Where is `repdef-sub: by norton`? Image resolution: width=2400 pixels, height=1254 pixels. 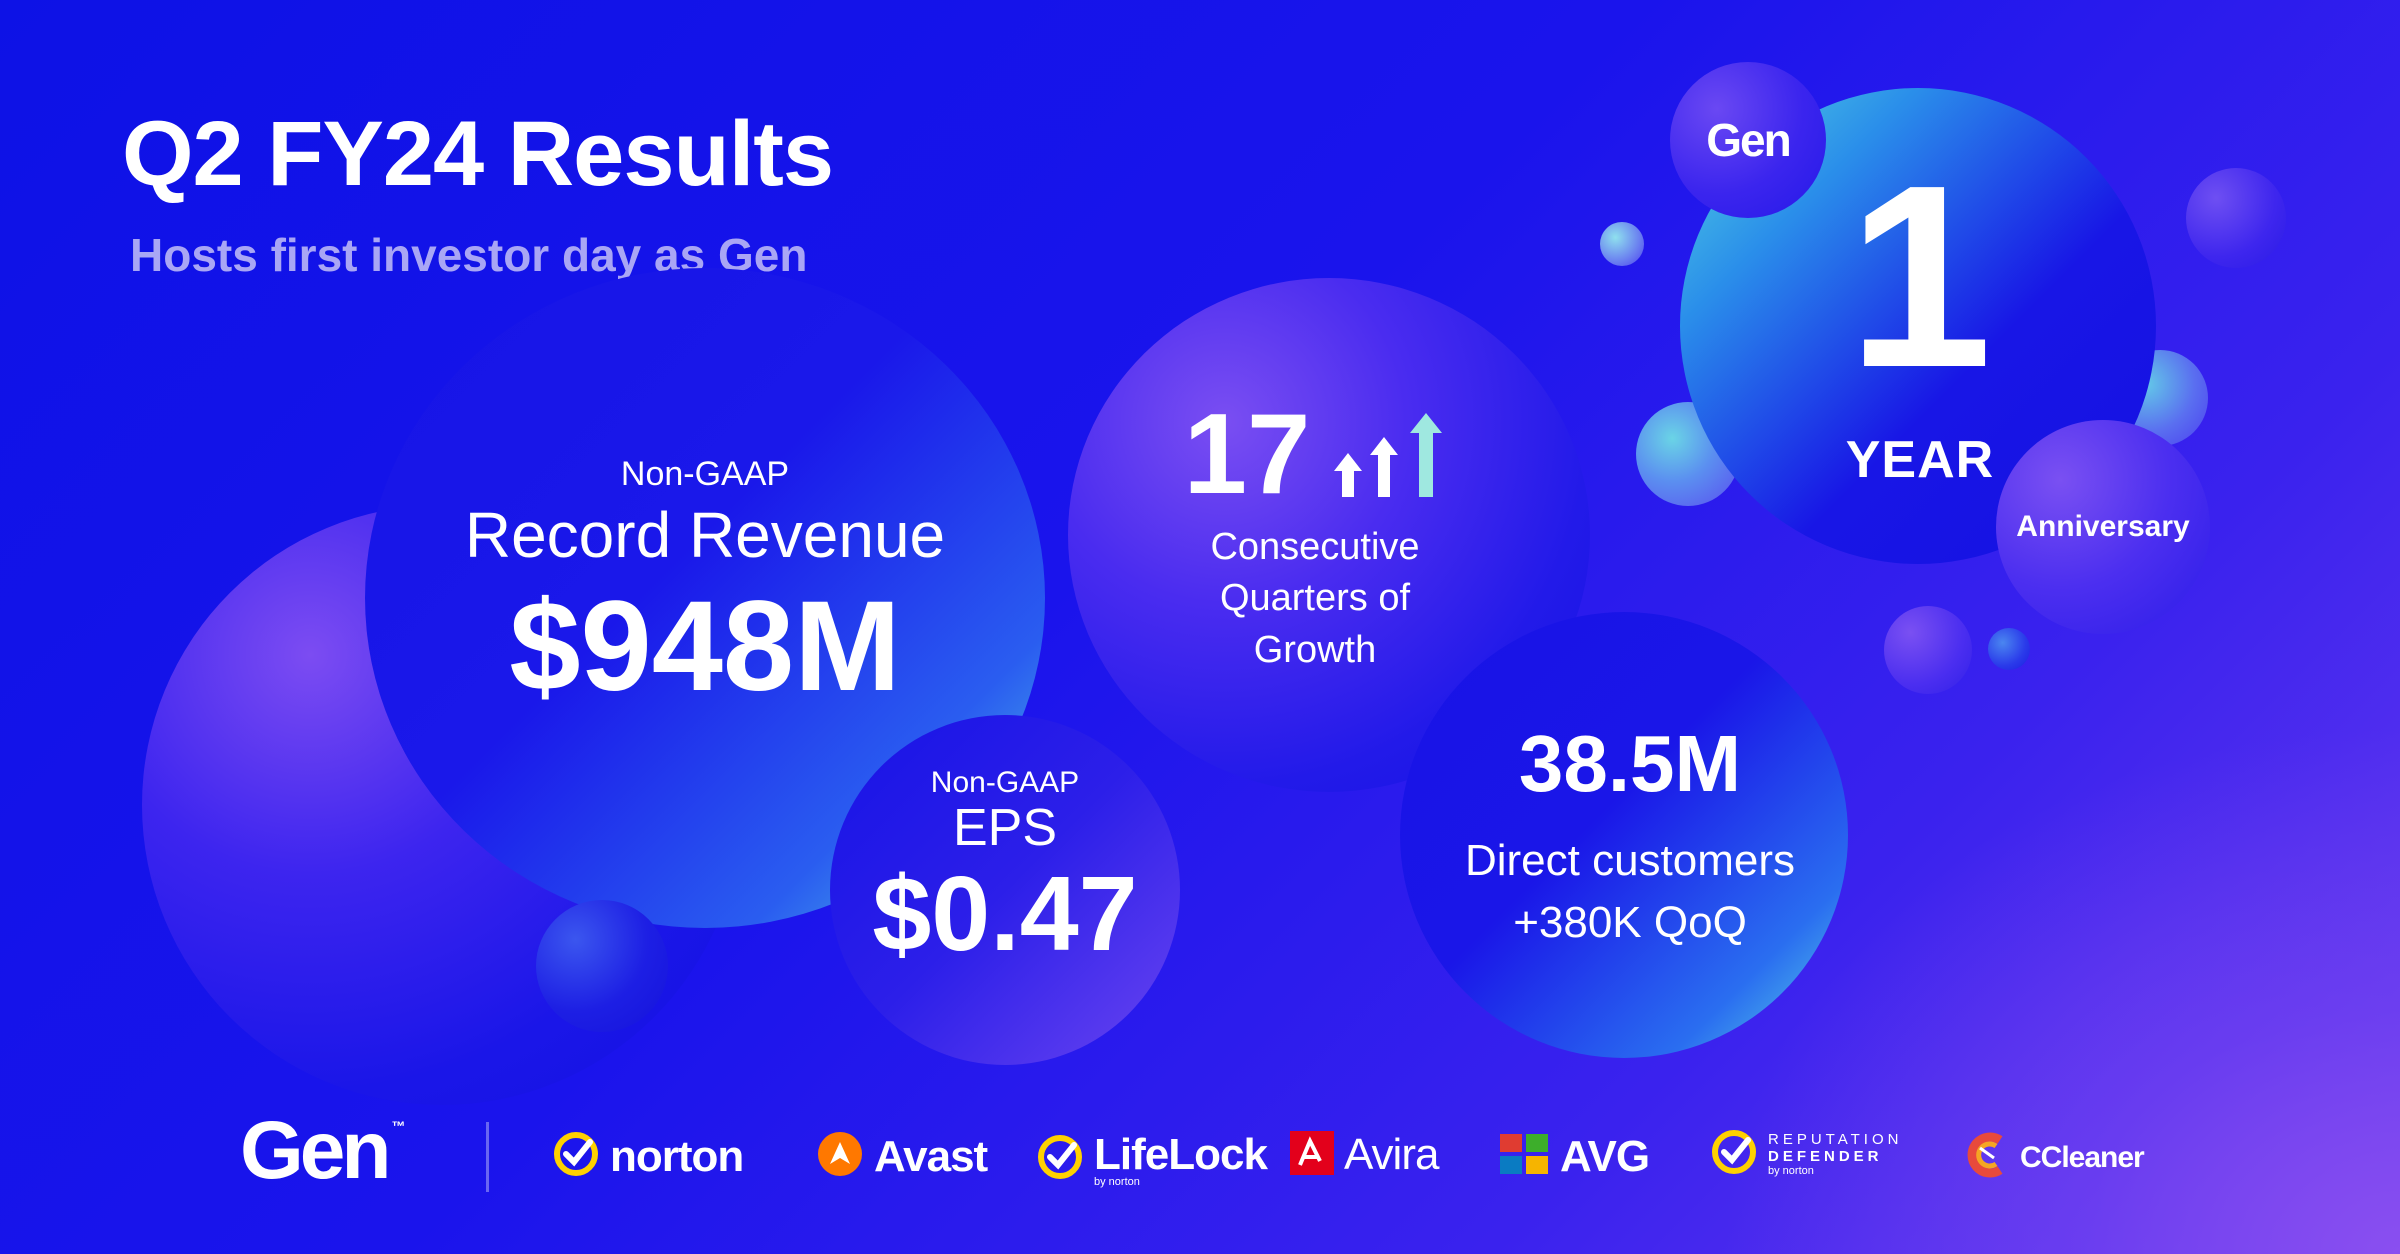 repdef-sub: by norton is located at coordinates (1791, 1171).